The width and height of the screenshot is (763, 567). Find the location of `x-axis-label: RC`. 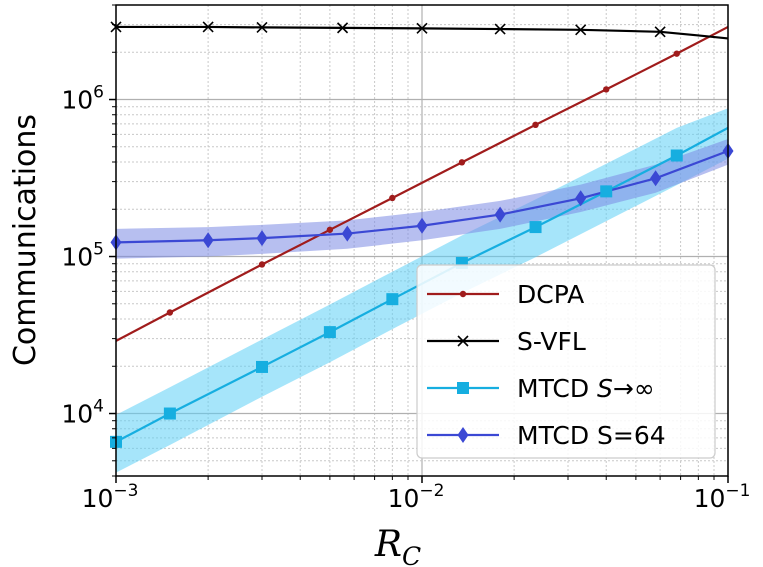

x-axis-label: RC is located at coordinates (397, 545).